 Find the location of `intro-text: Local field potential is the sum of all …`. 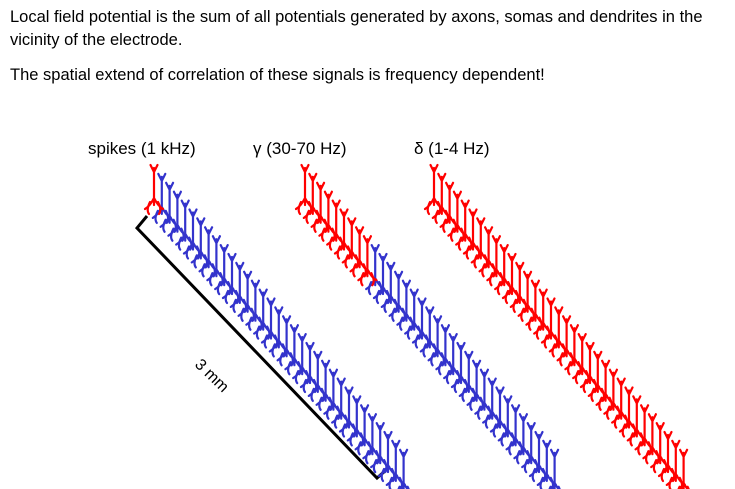

intro-text: Local field potential is the sum of all … is located at coordinates (356, 28).